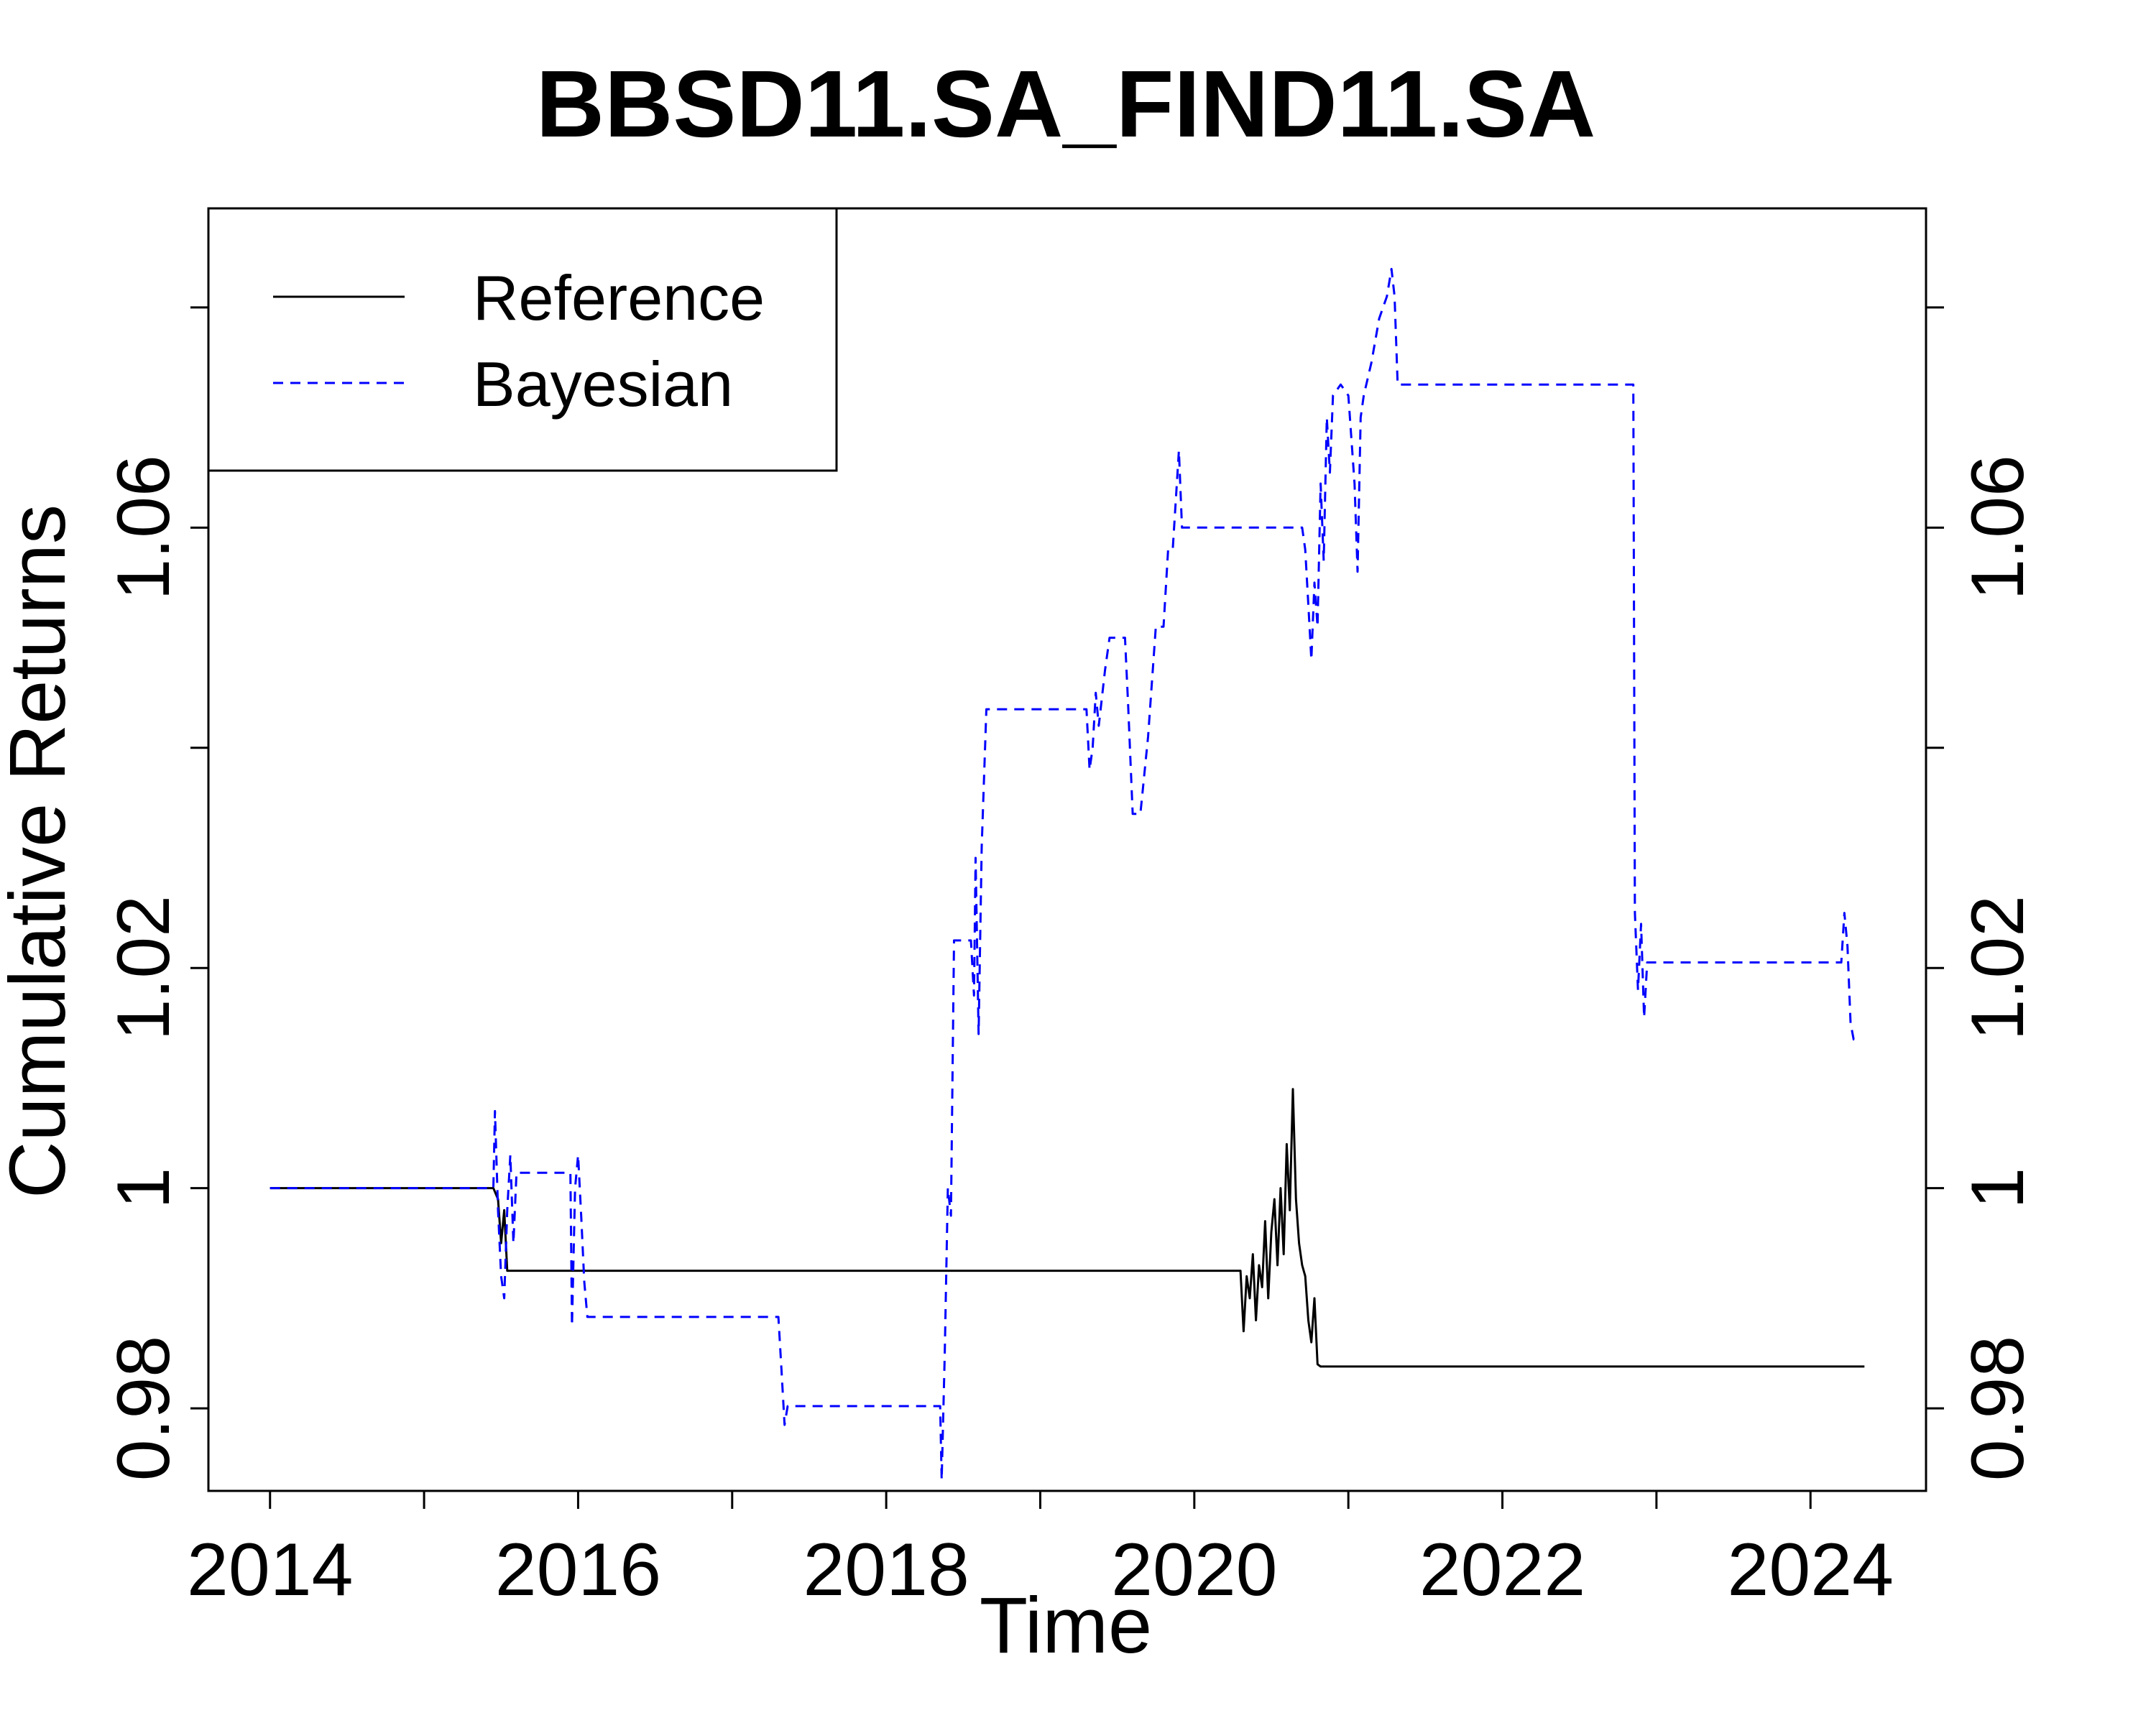 This screenshot has width=2156, height=1728. Describe the element at coordinates (143, 968) in the screenshot. I see `y-tick-label-left-1.02: 1.02` at that location.